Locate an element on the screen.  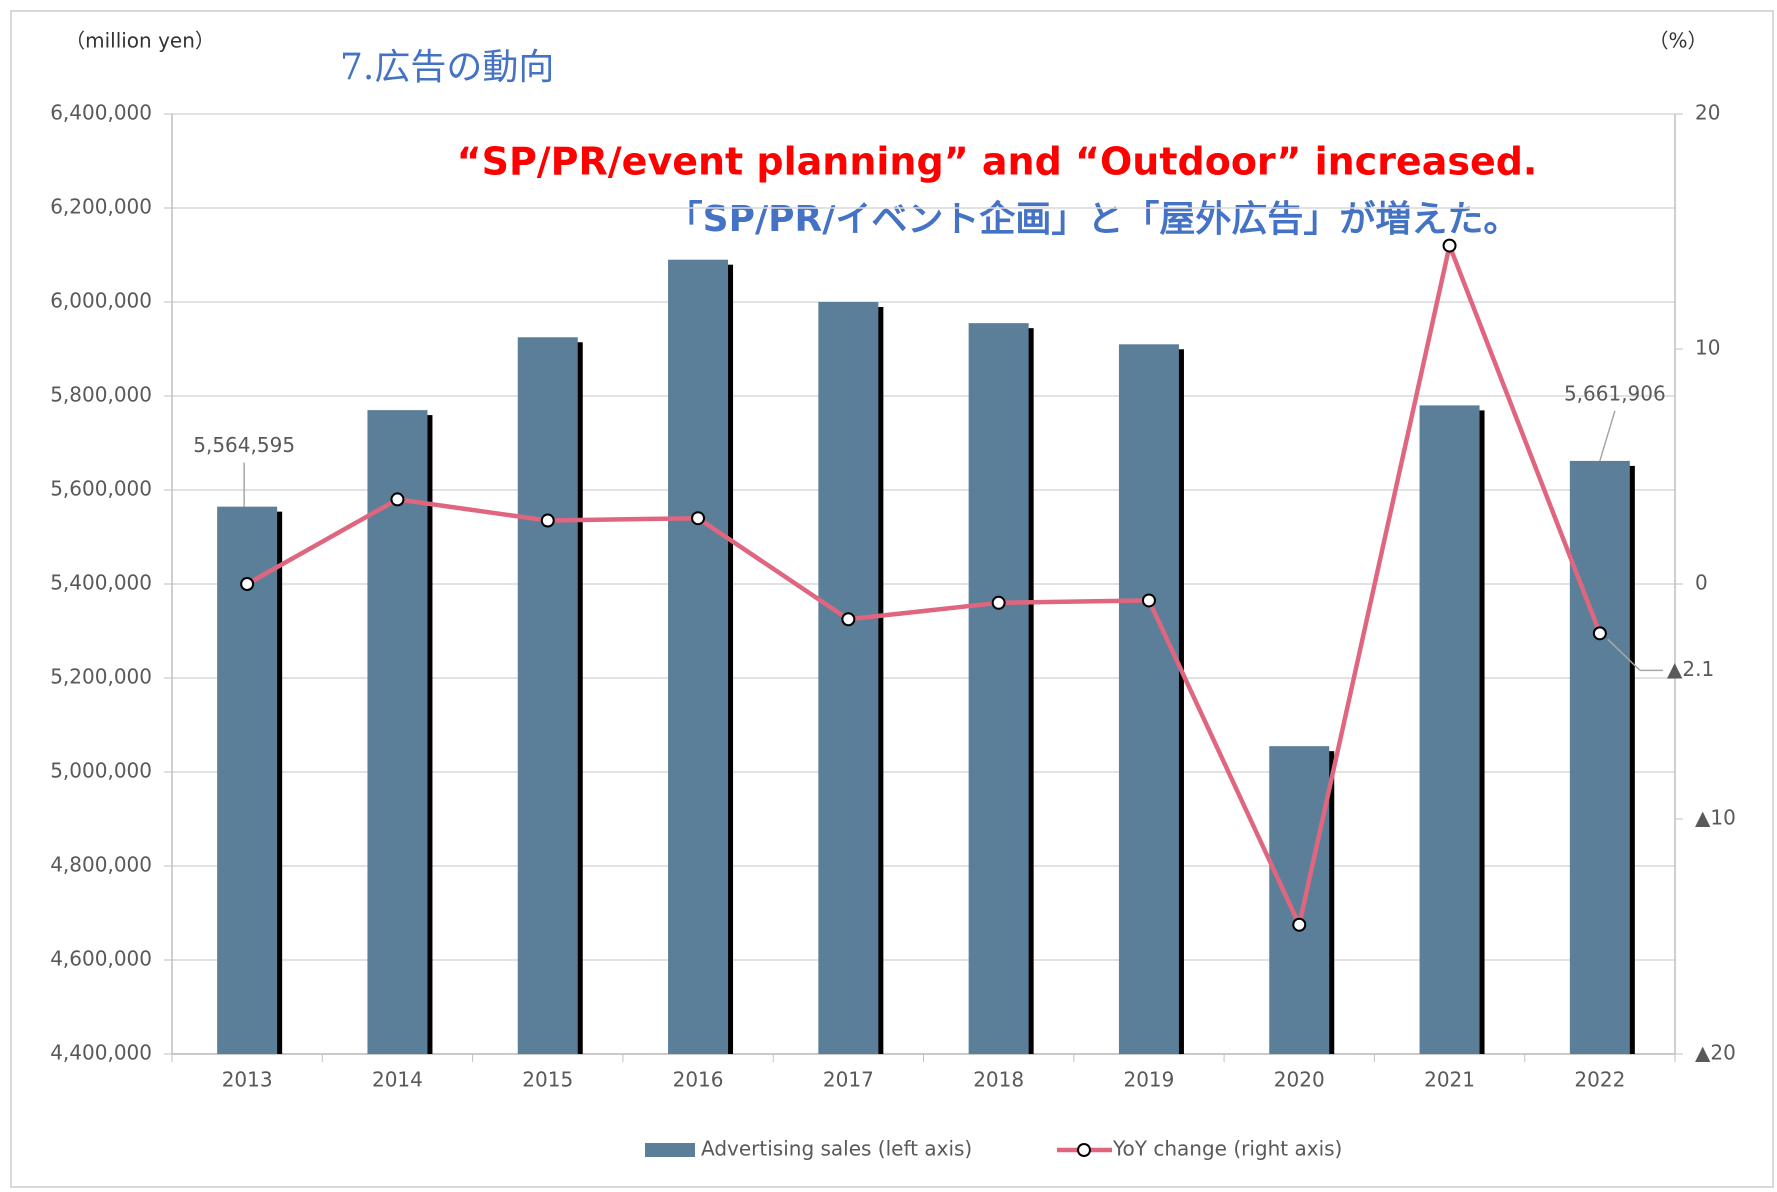
x-tick-label: 2019 is located at coordinates (1148, 1080).